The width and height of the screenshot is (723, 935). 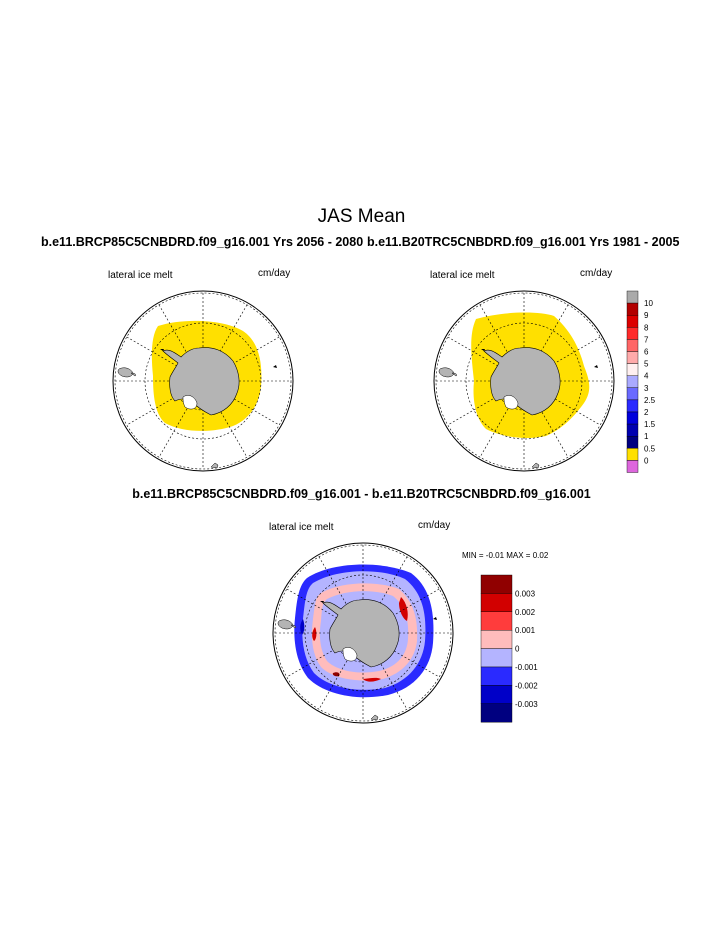 I want to click on absolute-colorbar: 10 9 8 7 6 5 4 3 2.5 2 1.5 1 0.5 0, so click(x=641, y=381).